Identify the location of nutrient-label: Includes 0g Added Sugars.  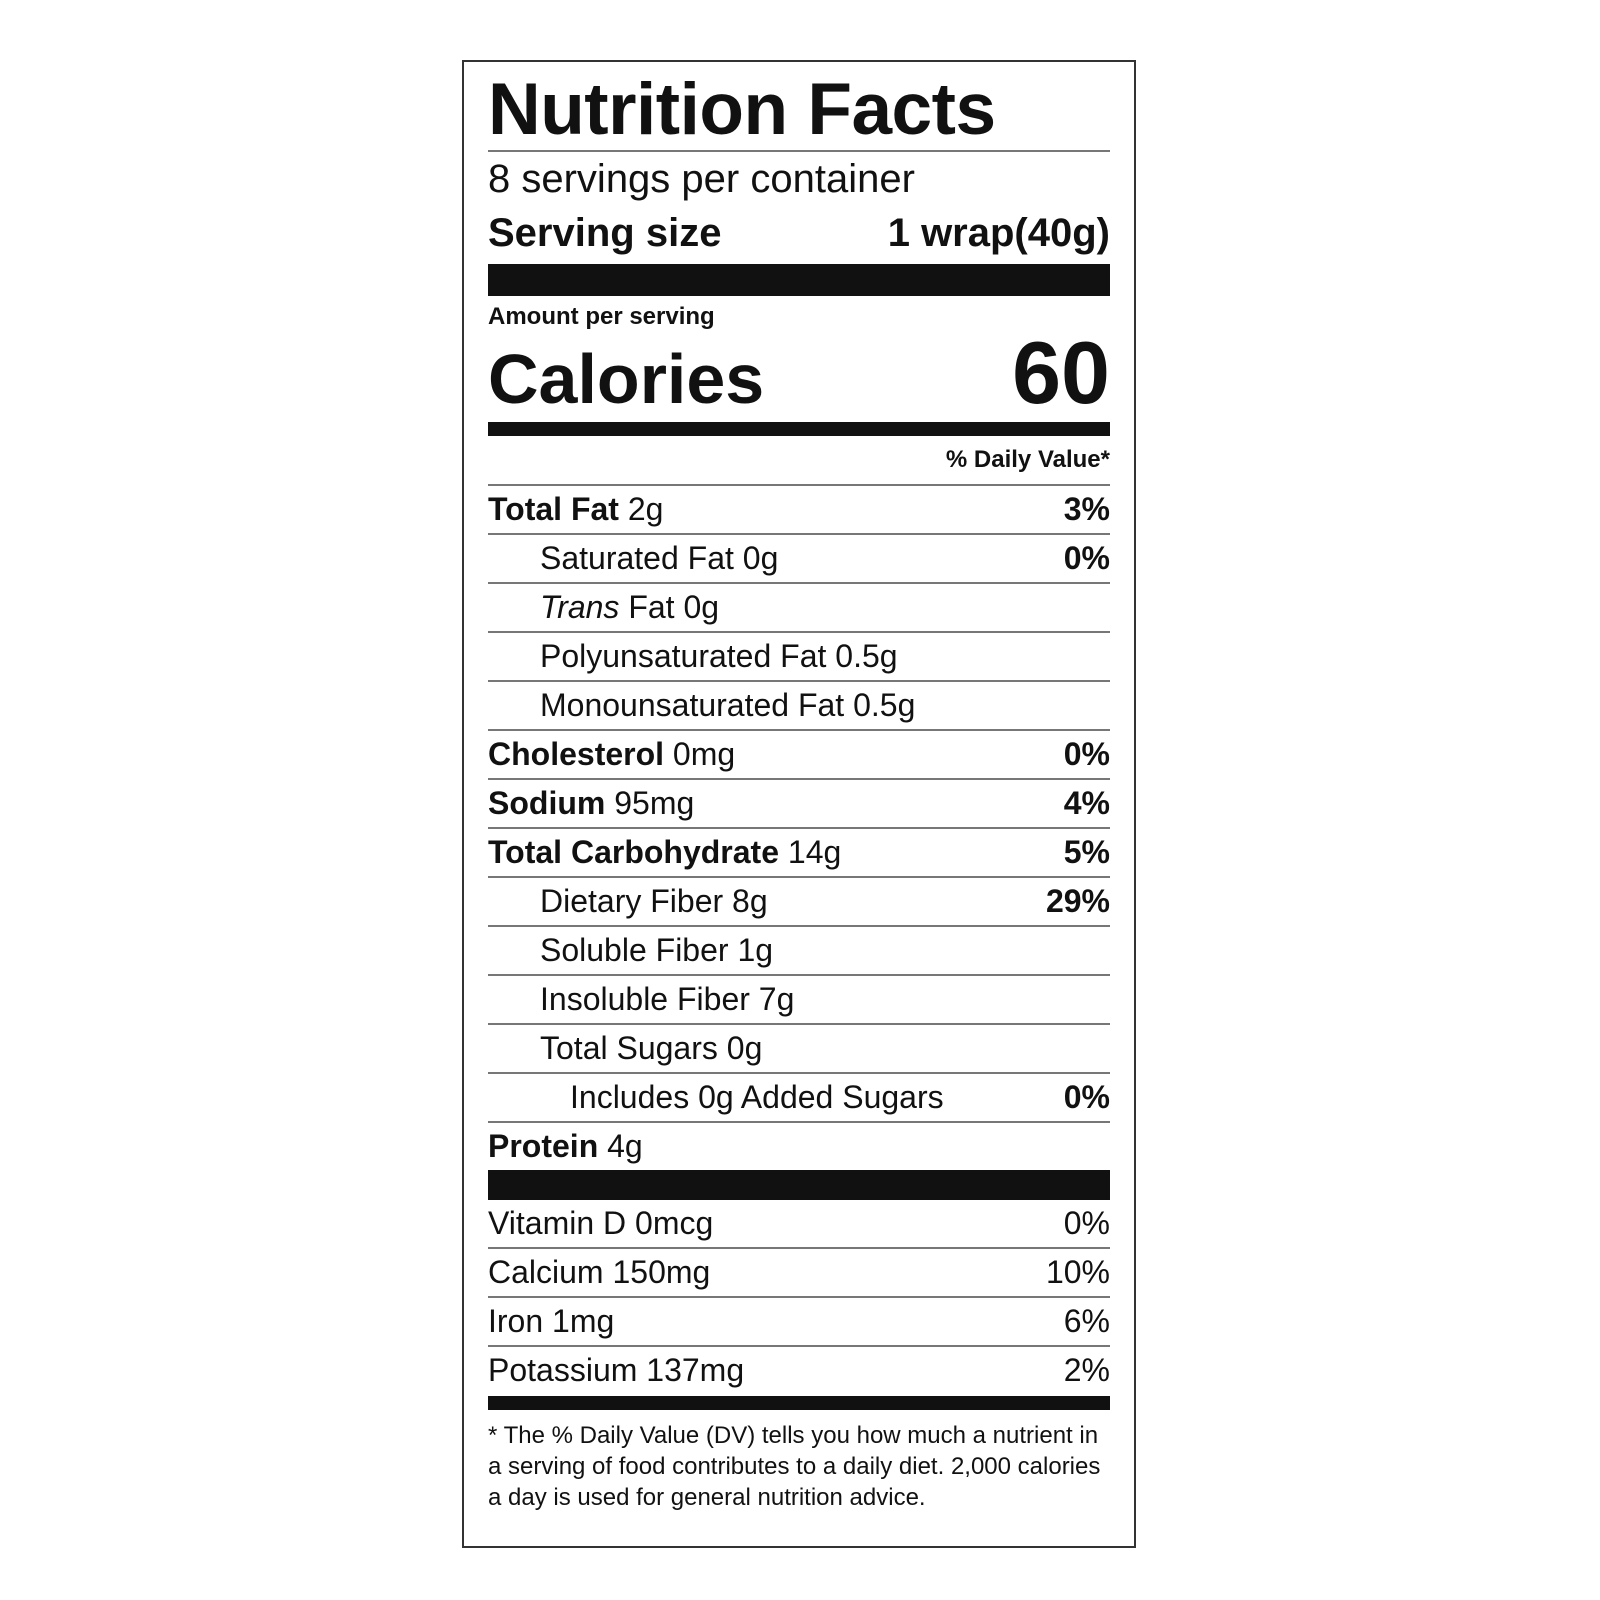
(716, 1097).